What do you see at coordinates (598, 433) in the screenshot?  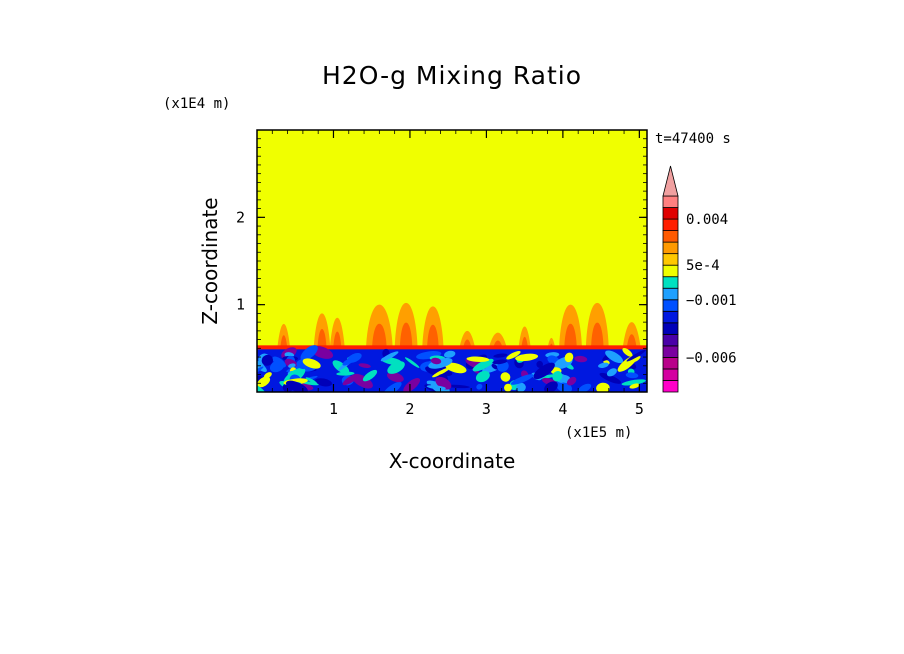 I see `x-unit-label: (x1E5 m)` at bounding box center [598, 433].